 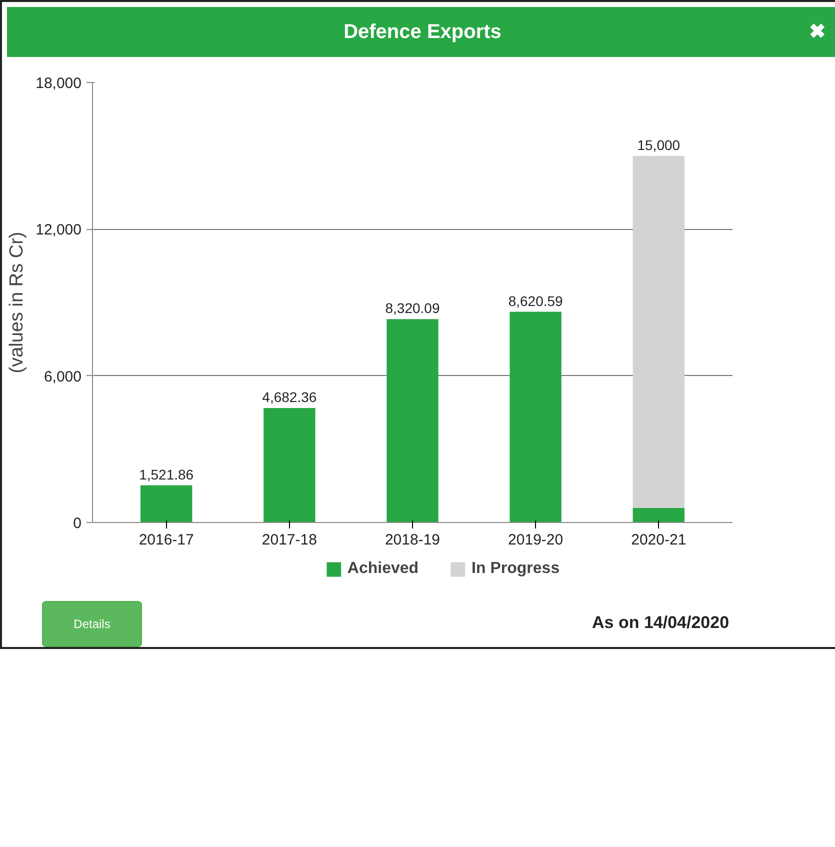 What do you see at coordinates (661, 623) in the screenshot?
I see `text: As on 14/04/2020` at bounding box center [661, 623].